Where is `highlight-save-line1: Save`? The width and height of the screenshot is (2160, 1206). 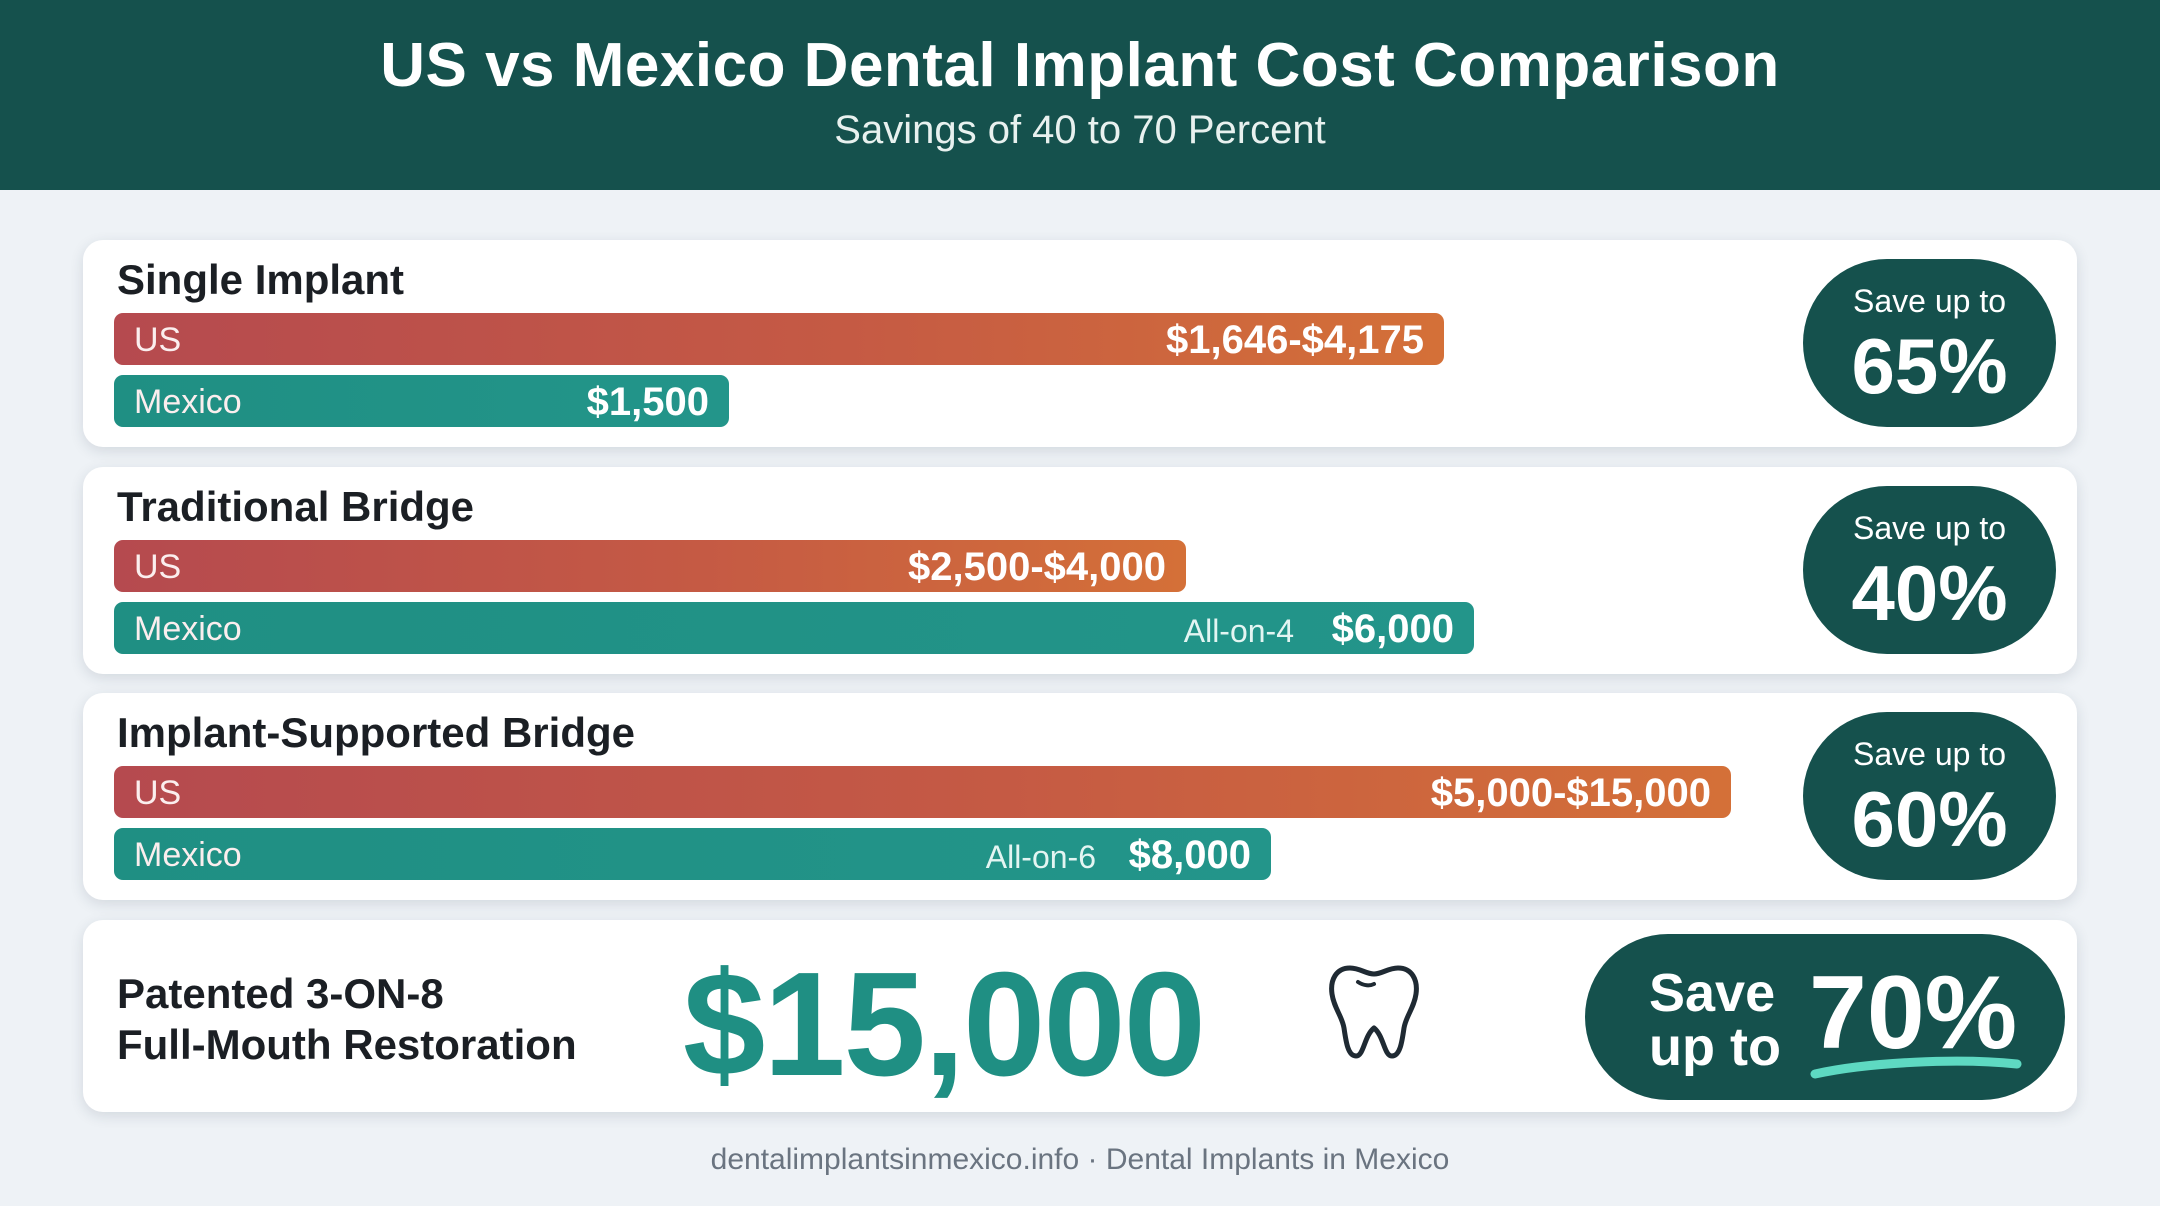
highlight-save-line1: Save is located at coordinates (1712, 993).